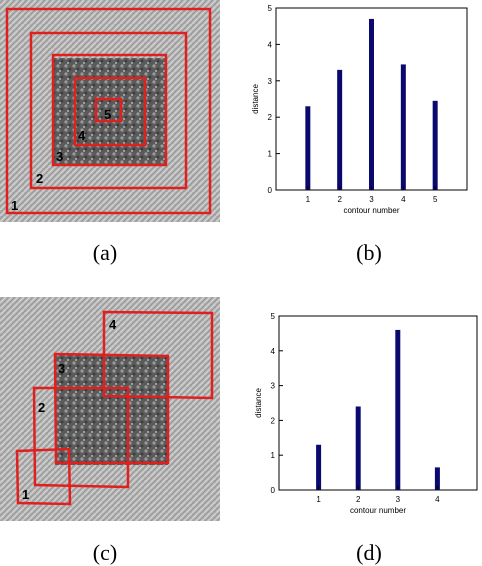 This screenshot has width=482, height=566. I want to click on caption-b: (b), so click(369, 252).